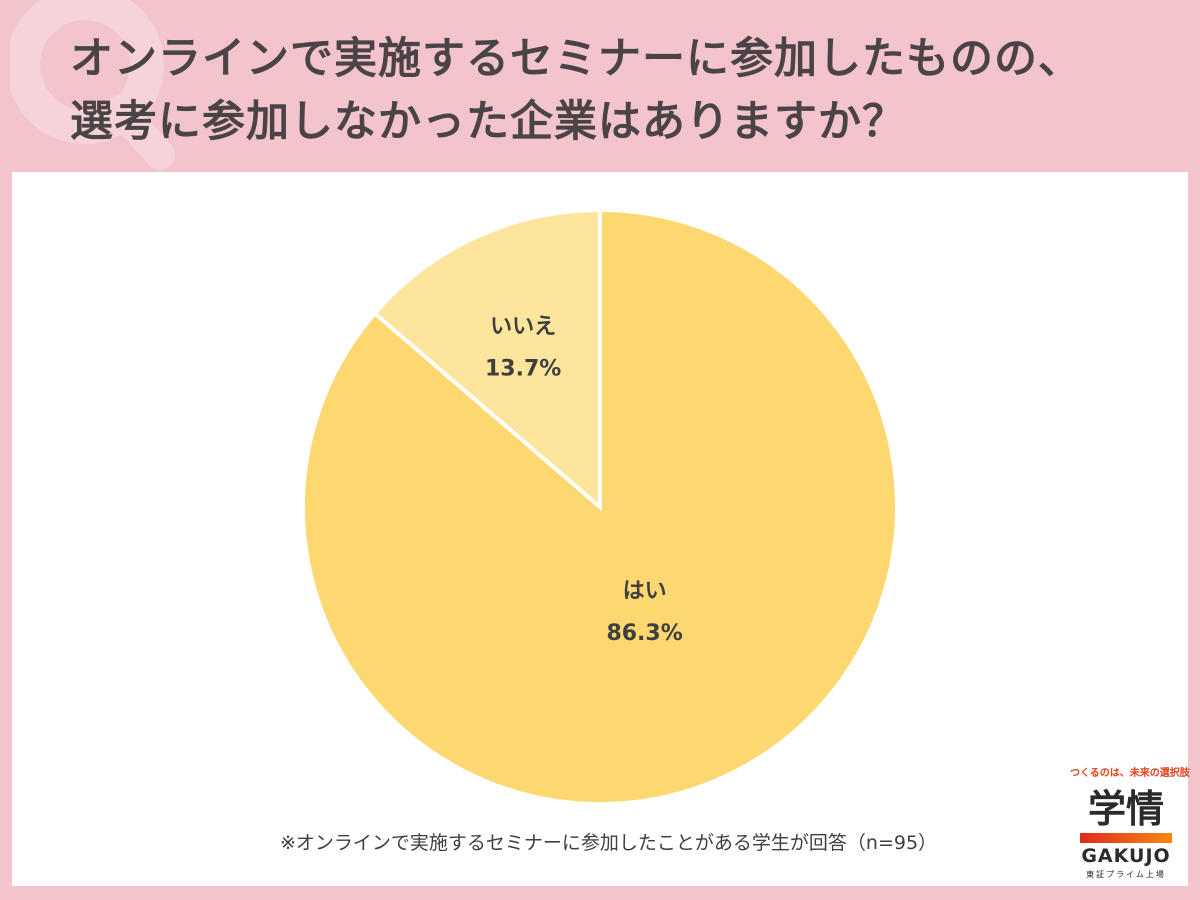 This screenshot has width=1200, height=900. I want to click on logo-tagline: つくるのは、未来の選択肢, so click(1130, 773).